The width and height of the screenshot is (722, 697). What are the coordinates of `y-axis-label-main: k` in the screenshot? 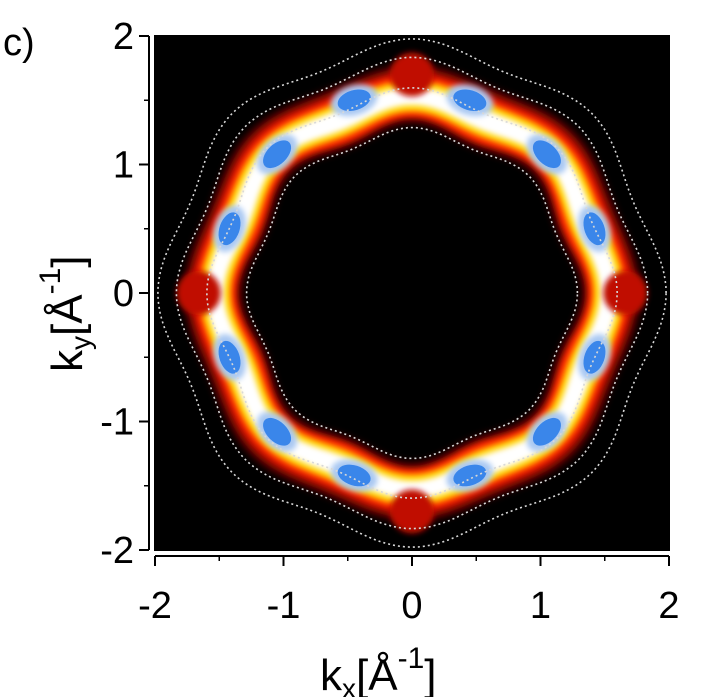 It's located at (67, 360).